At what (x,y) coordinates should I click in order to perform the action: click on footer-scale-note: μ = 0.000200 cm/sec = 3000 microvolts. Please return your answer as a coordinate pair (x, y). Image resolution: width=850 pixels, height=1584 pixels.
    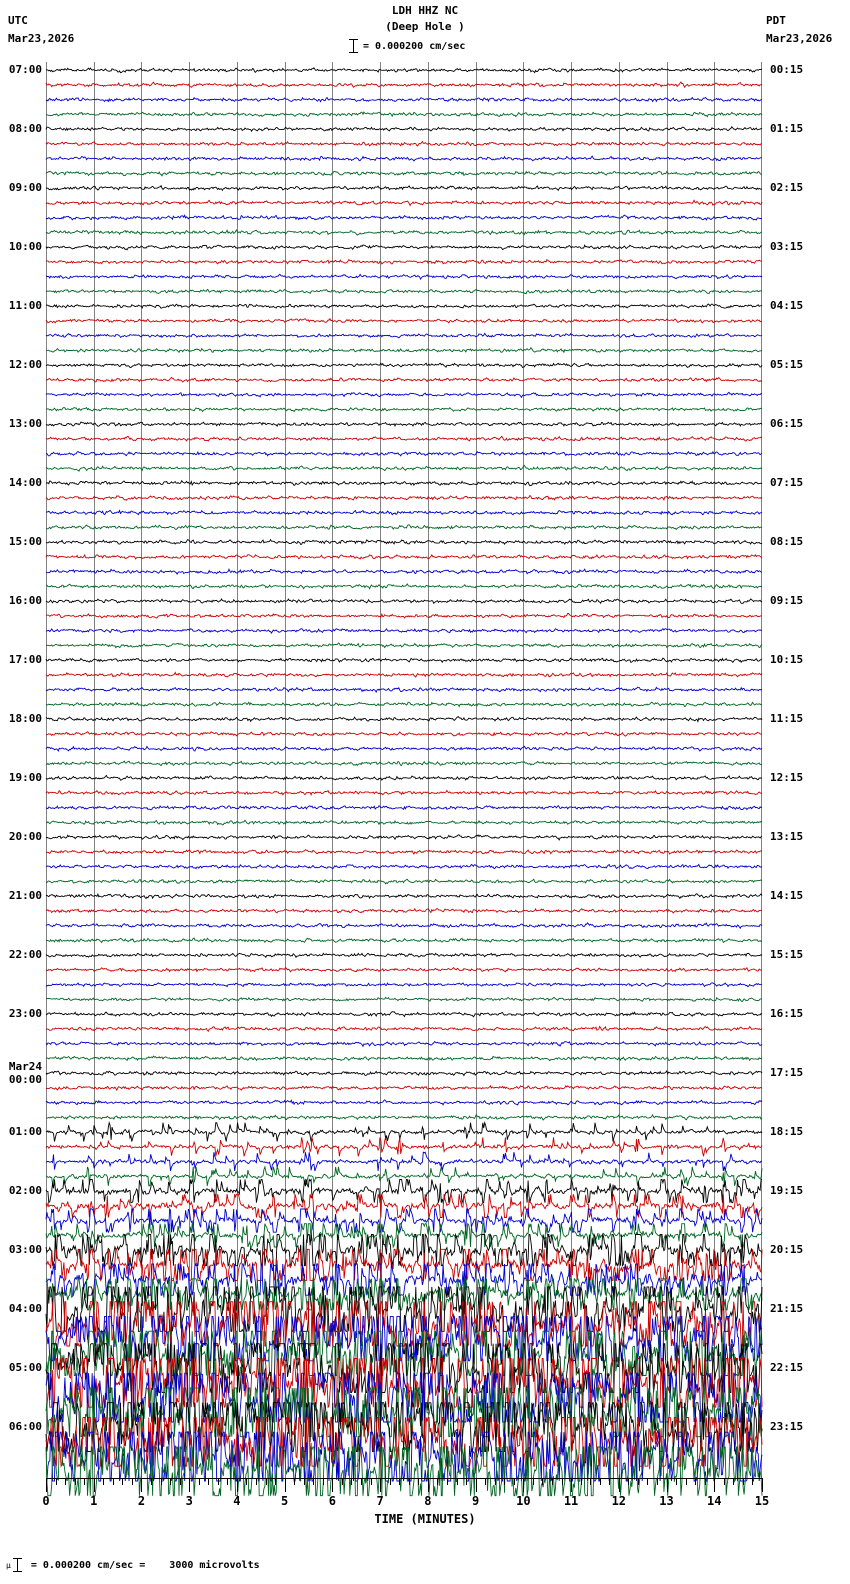
    Looking at the image, I should click on (133, 1565).